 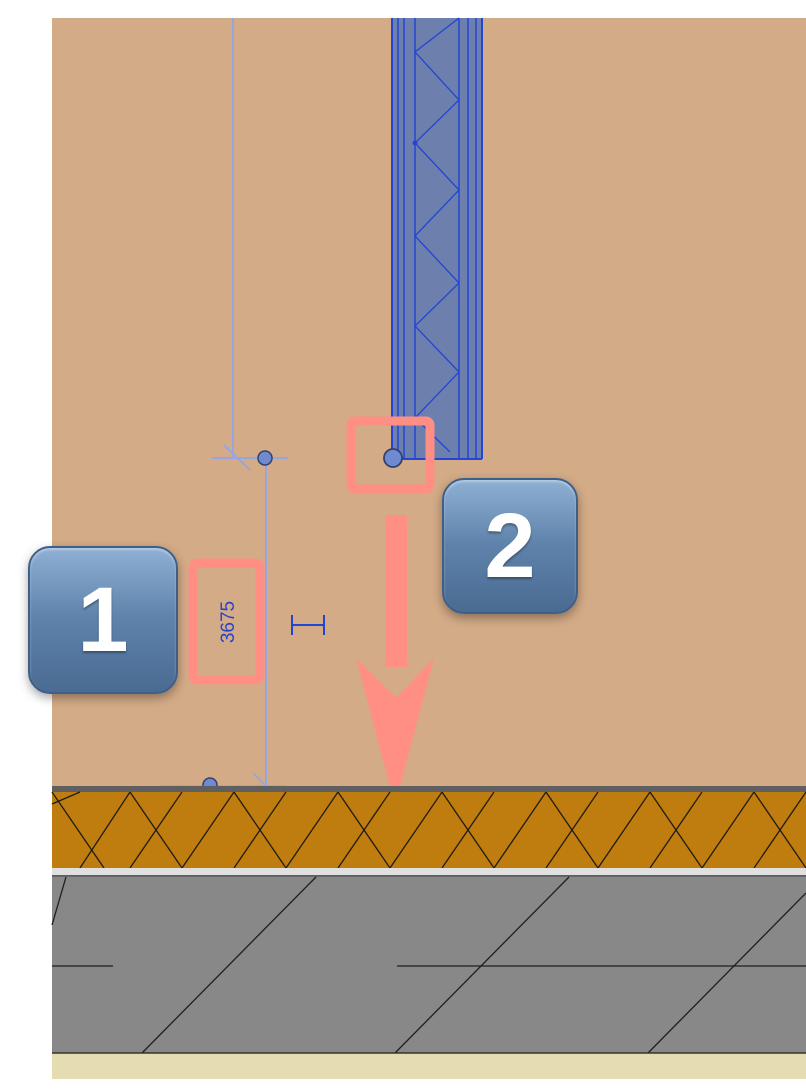 What do you see at coordinates (308, 625) in the screenshot?
I see `dimension-lock-icon` at bounding box center [308, 625].